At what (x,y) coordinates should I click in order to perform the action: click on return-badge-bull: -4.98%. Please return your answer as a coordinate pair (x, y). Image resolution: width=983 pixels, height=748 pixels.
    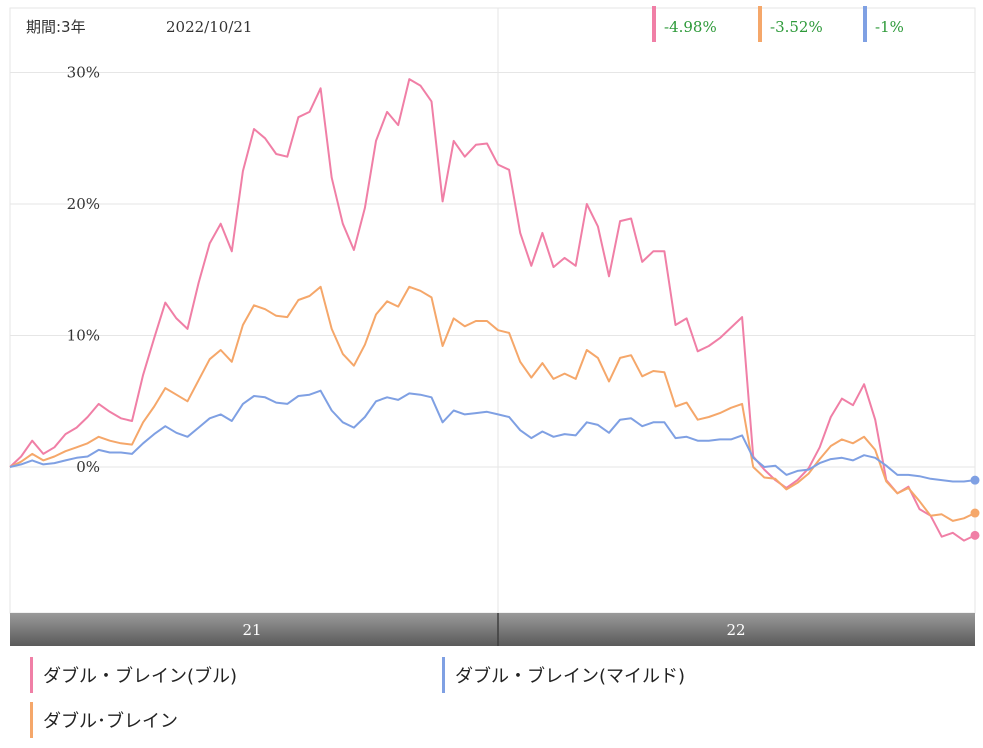
    Looking at the image, I should click on (684, 24).